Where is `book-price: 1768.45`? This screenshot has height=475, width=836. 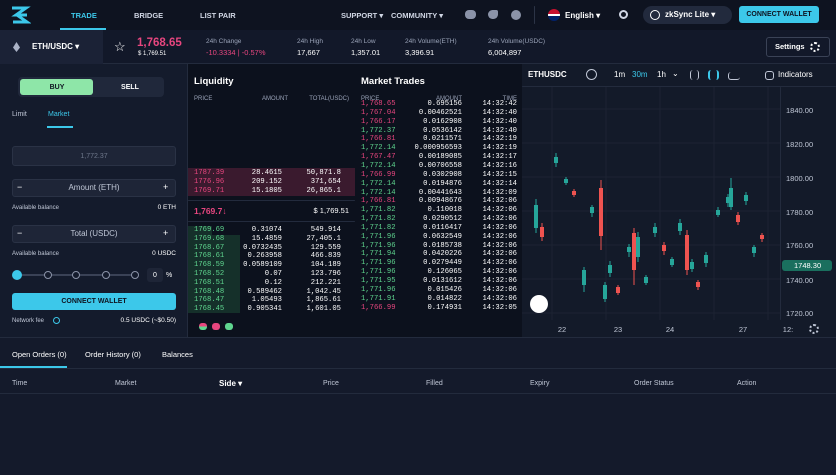 book-price: 1768.45 is located at coordinates (209, 309).